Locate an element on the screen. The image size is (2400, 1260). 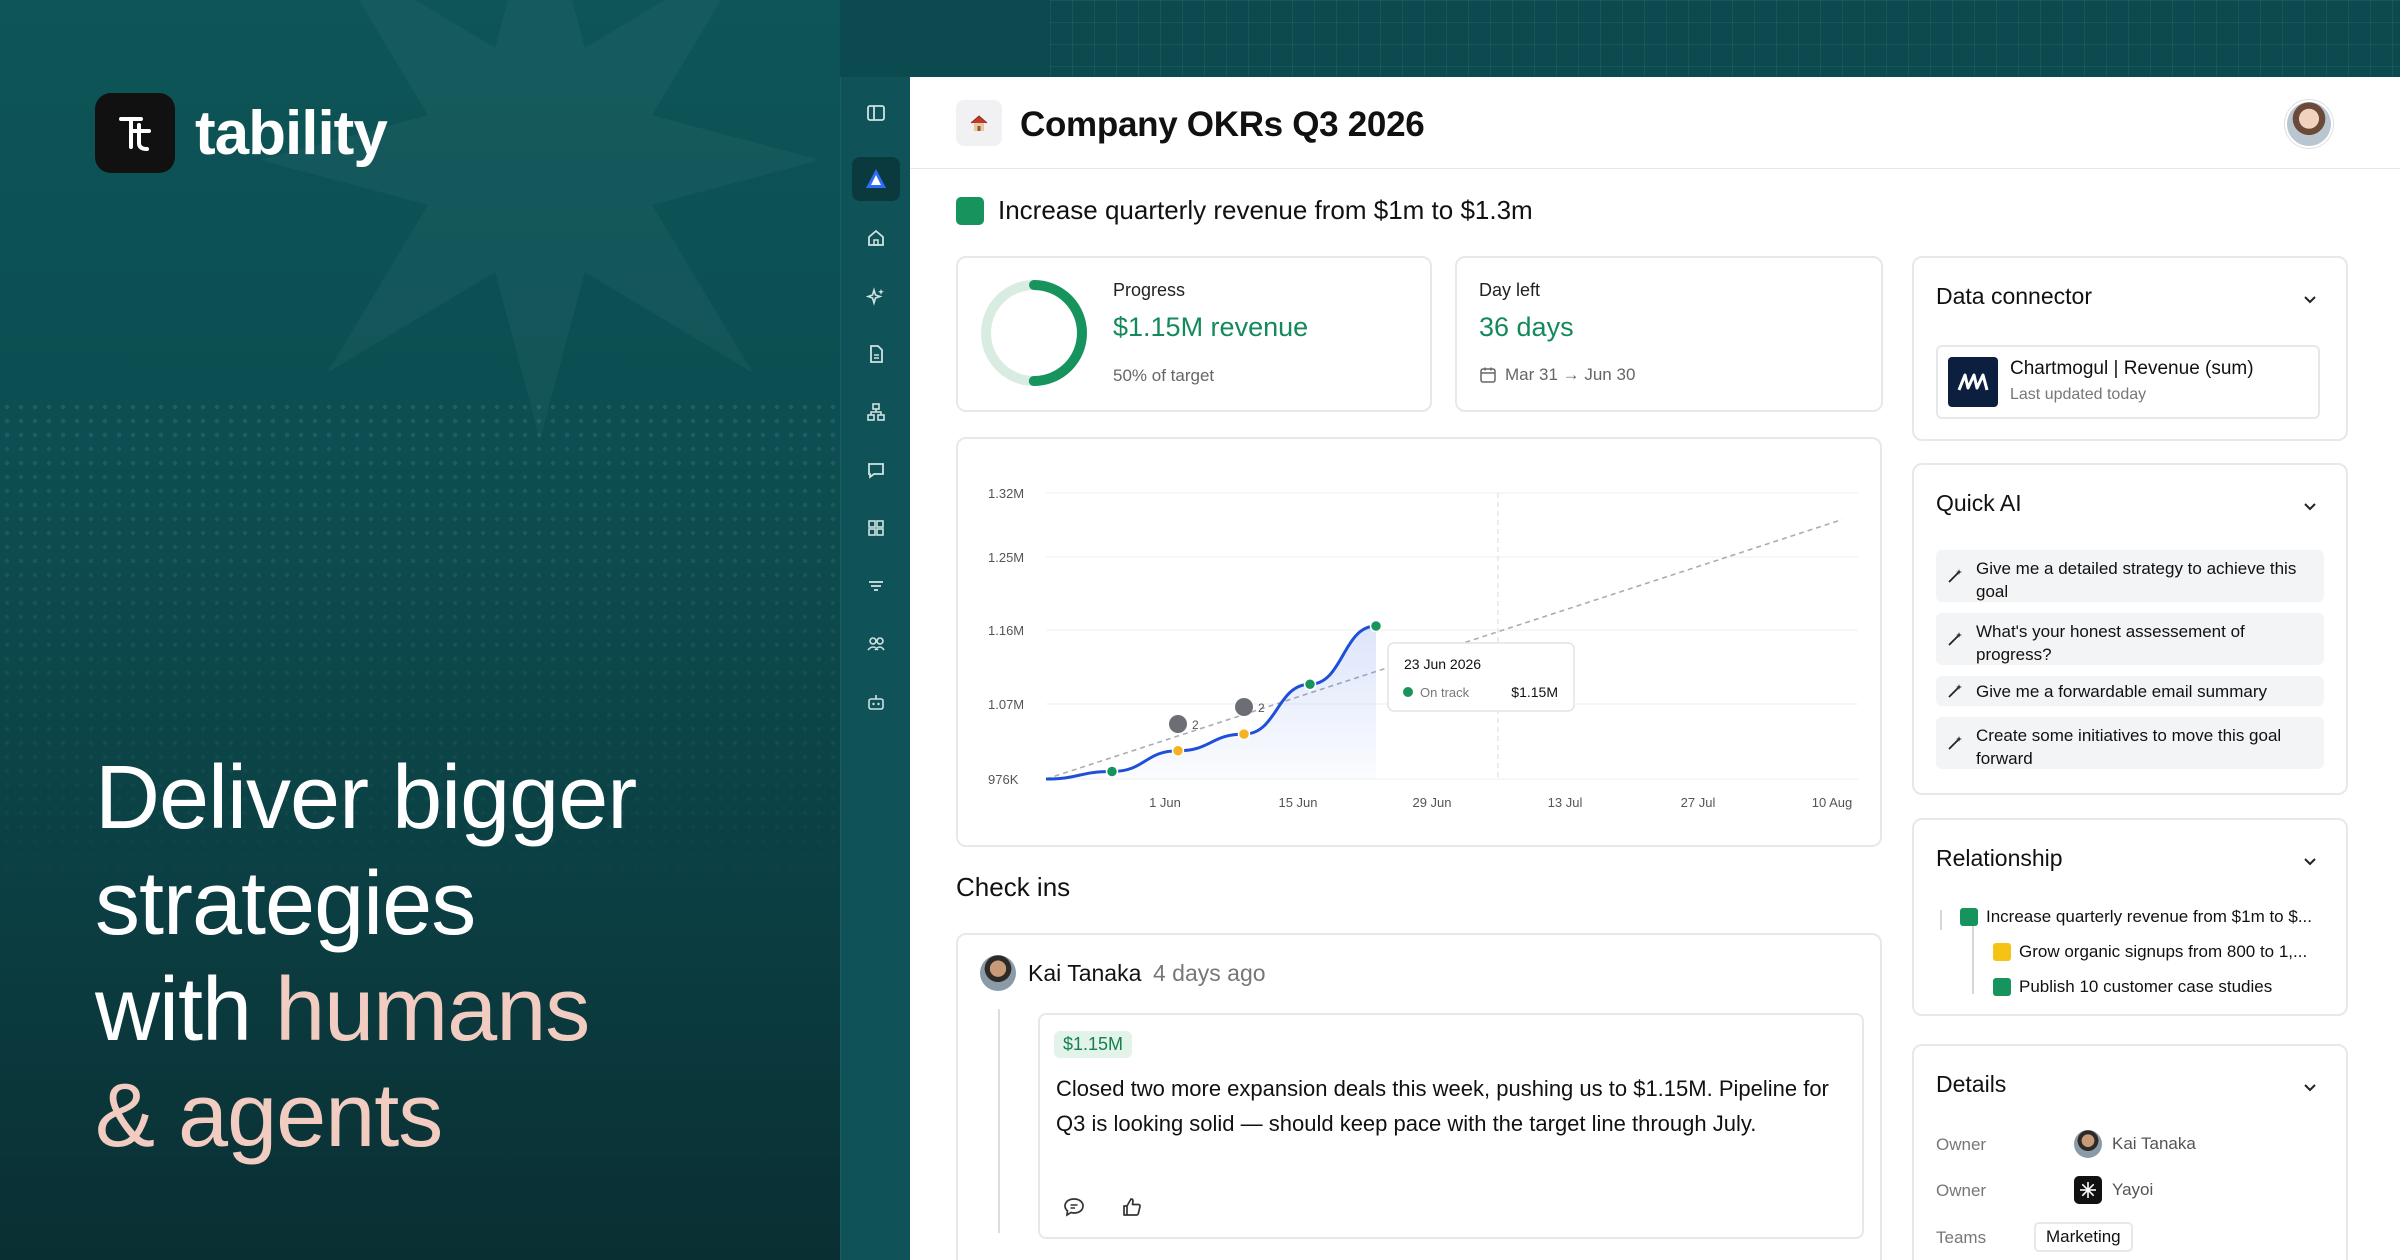
days-left-card: Day left 36 days Mar 31 → Jun 30 is located at coordinates (1669, 334).